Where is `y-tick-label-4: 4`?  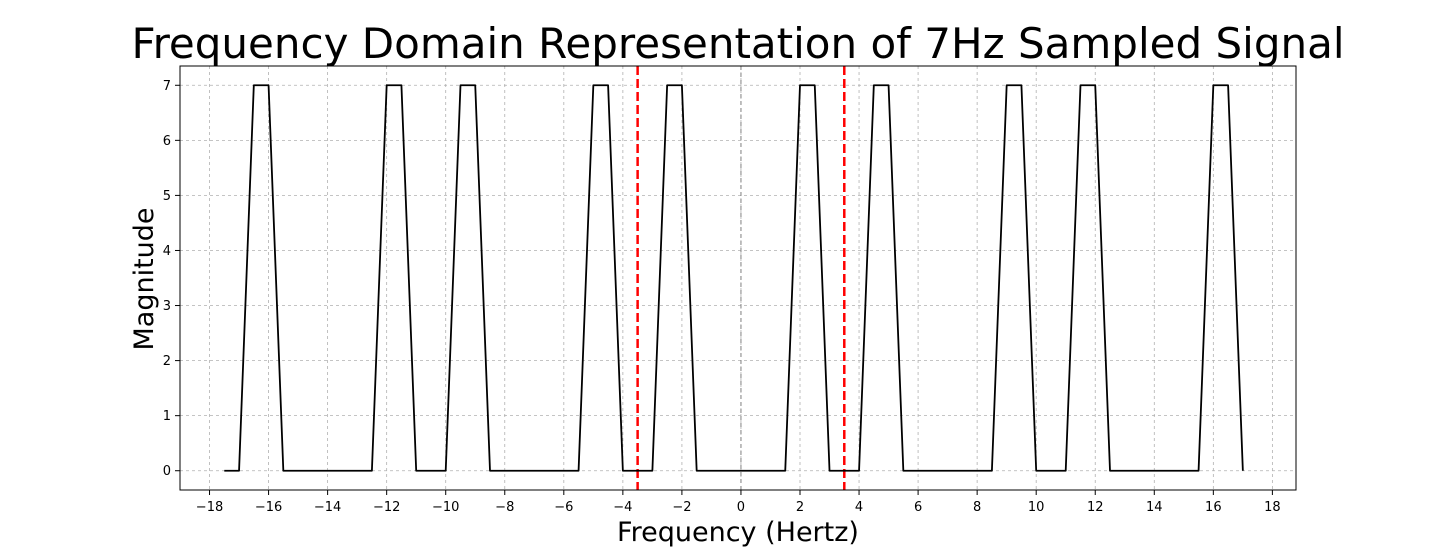 y-tick-label-4: 4 is located at coordinates (167, 251).